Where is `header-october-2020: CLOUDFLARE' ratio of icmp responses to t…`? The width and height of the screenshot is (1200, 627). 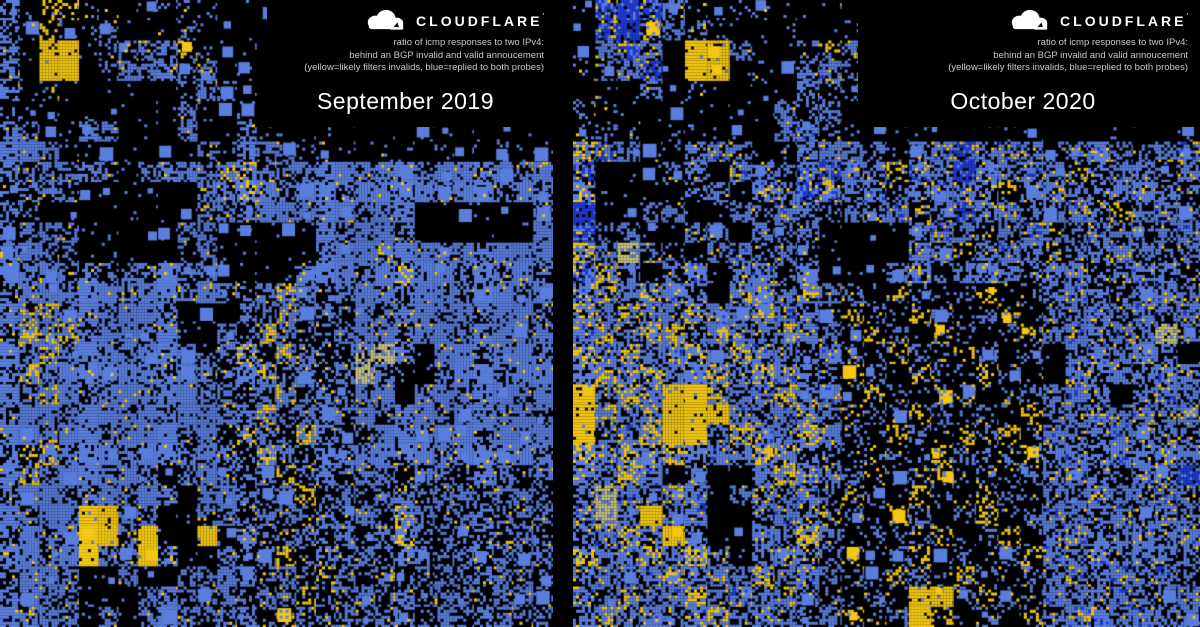
header-october-2020: CLOUDFLARE' ratio of icmp responses to t… is located at coordinates (1029, 63).